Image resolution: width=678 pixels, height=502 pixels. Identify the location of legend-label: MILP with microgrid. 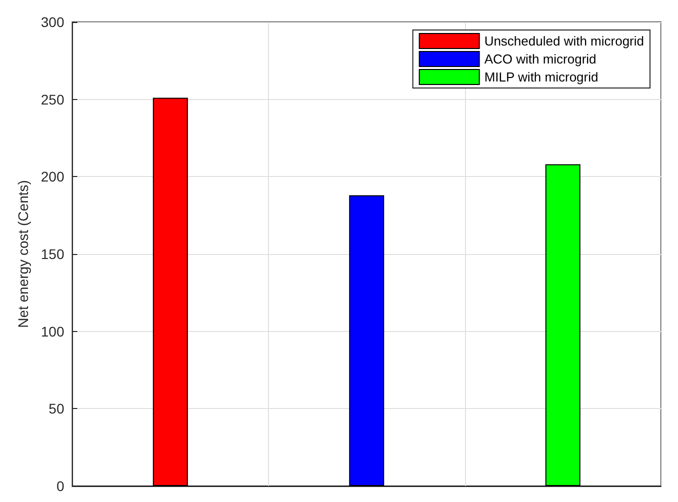
(541, 77).